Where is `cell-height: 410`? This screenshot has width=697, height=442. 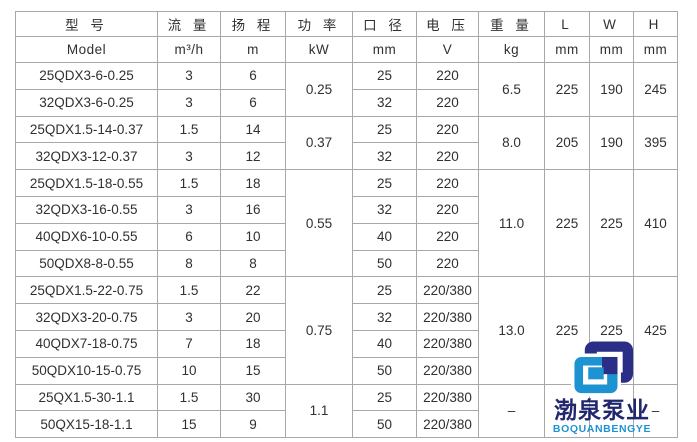 cell-height: 410 is located at coordinates (655, 223).